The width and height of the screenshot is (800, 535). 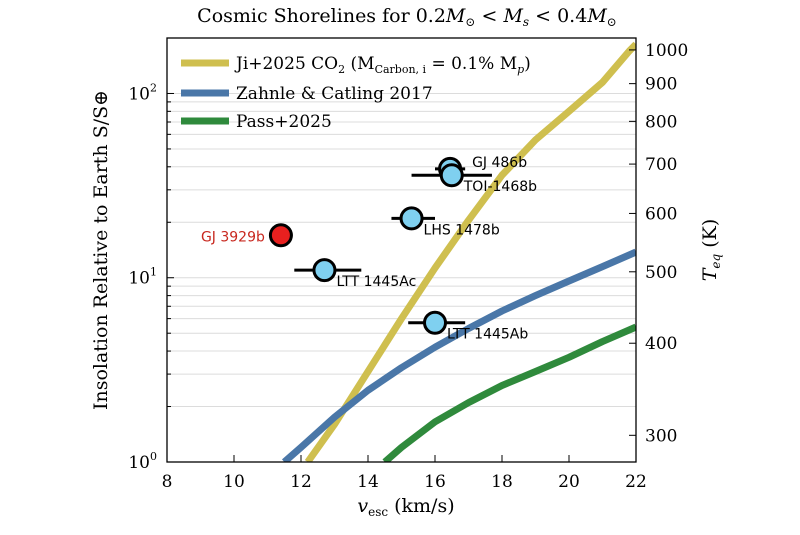 I want to click on planet-label: LHS 1478b, so click(x=462, y=230).